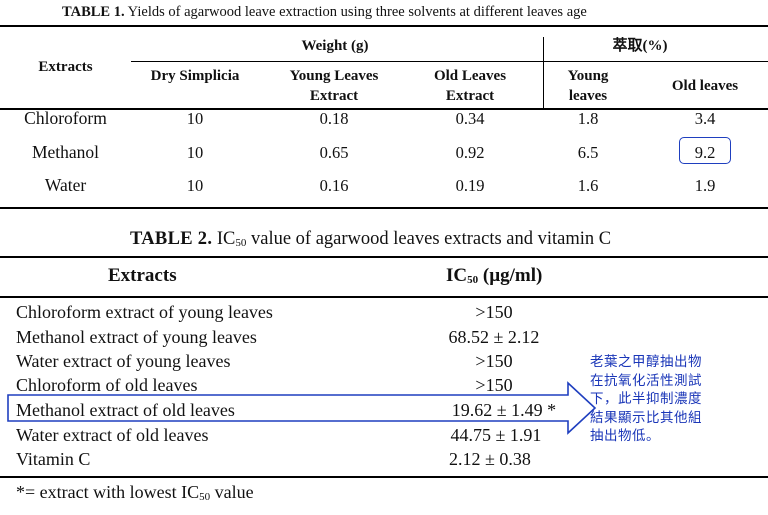  Describe the element at coordinates (136, 337) in the screenshot. I see `table2-row-name: Methanol extract of young leaves` at that location.